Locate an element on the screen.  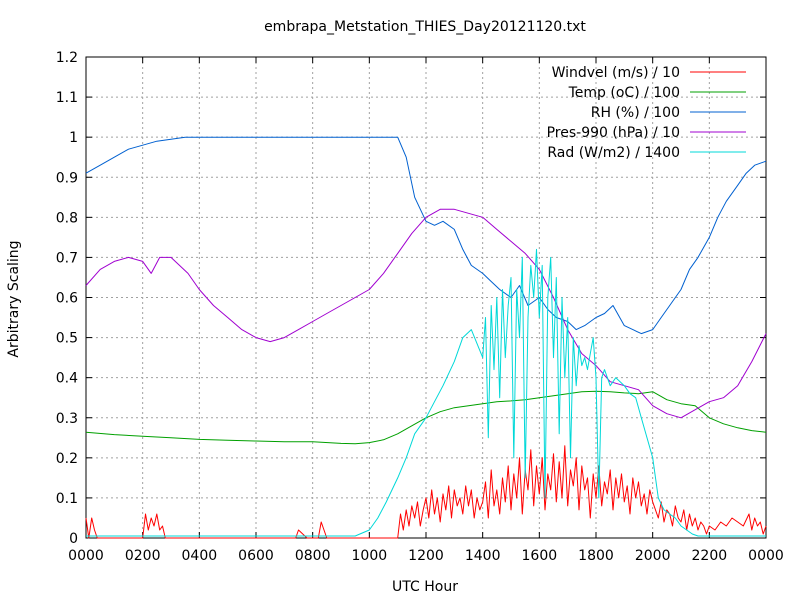
legend-label: Pres-990 (hPa) / 10 is located at coordinates (613, 133).